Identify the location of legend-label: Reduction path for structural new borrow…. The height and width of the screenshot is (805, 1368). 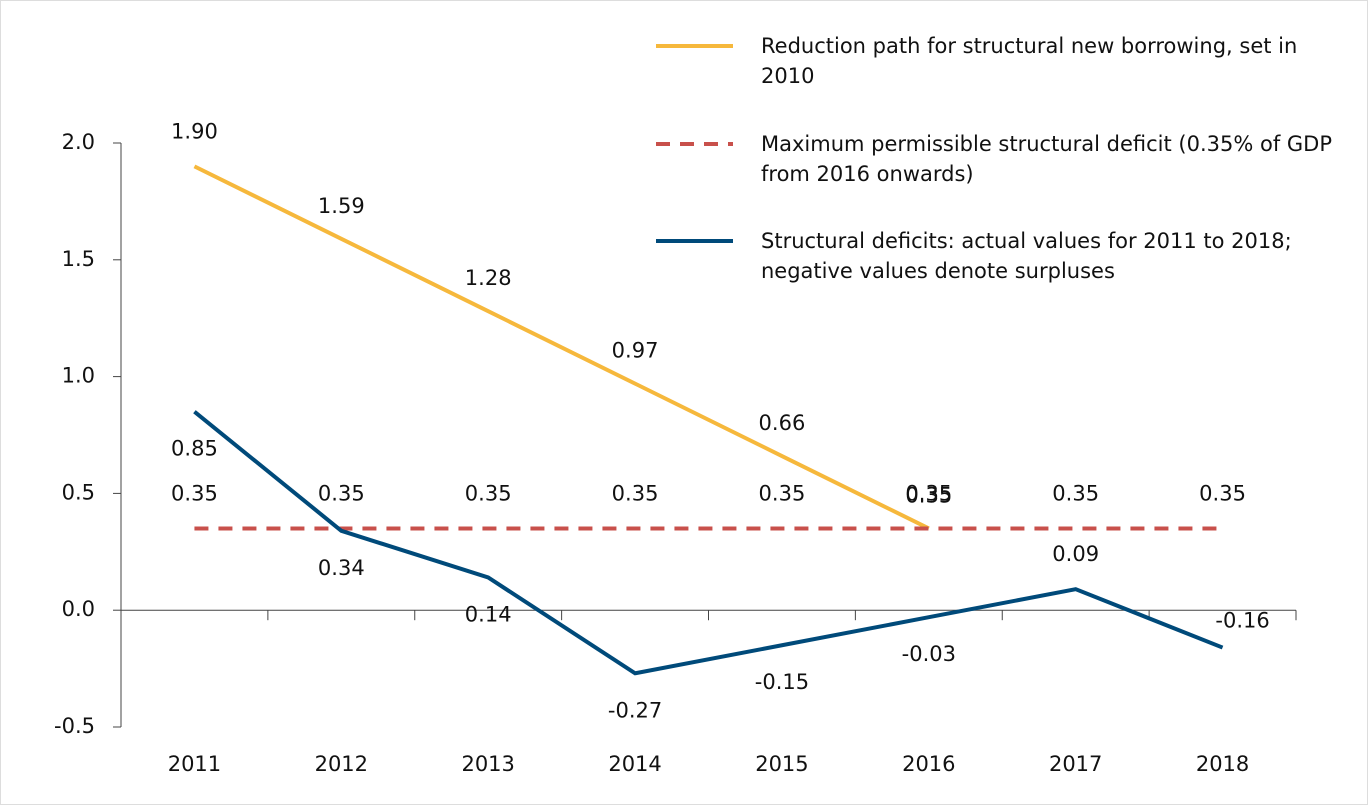
(1029, 61).